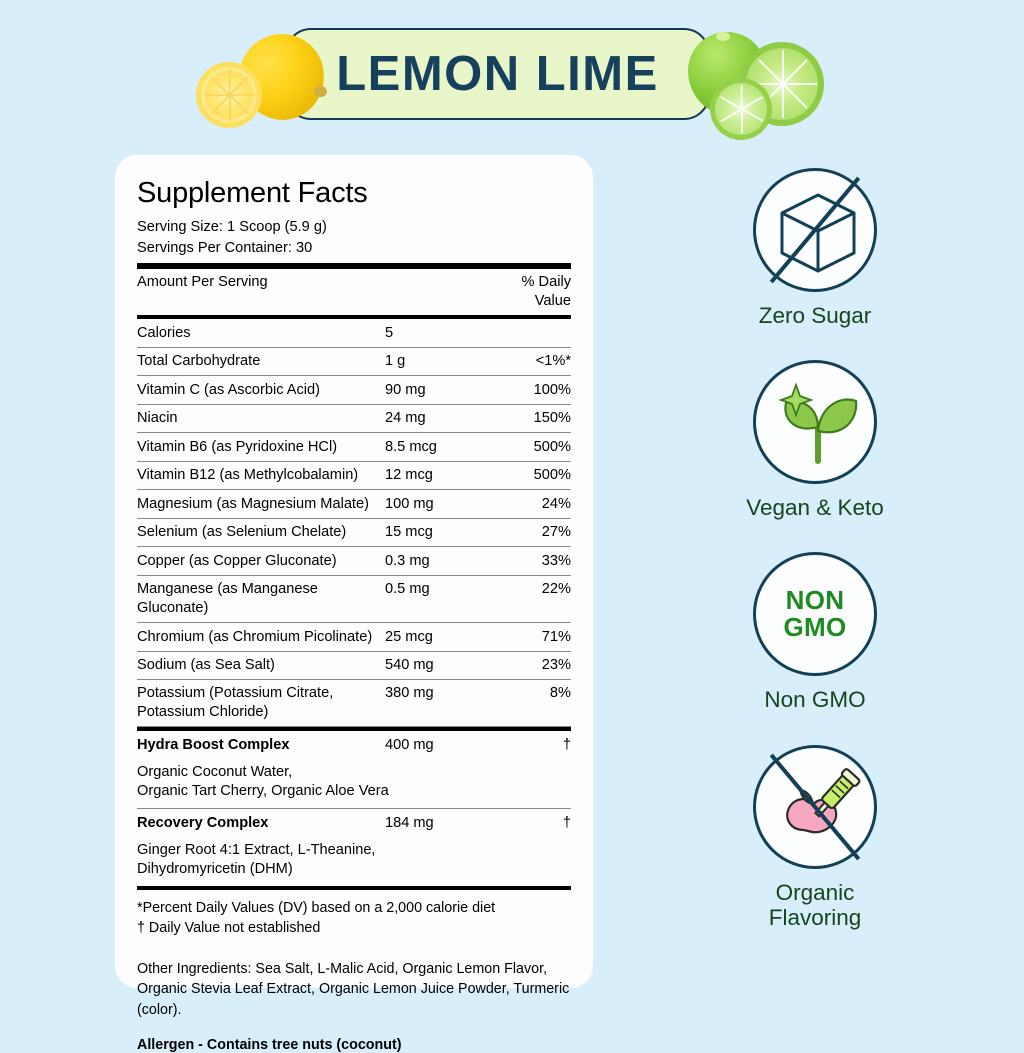  I want to click on banner-plate, so click(497, 74).